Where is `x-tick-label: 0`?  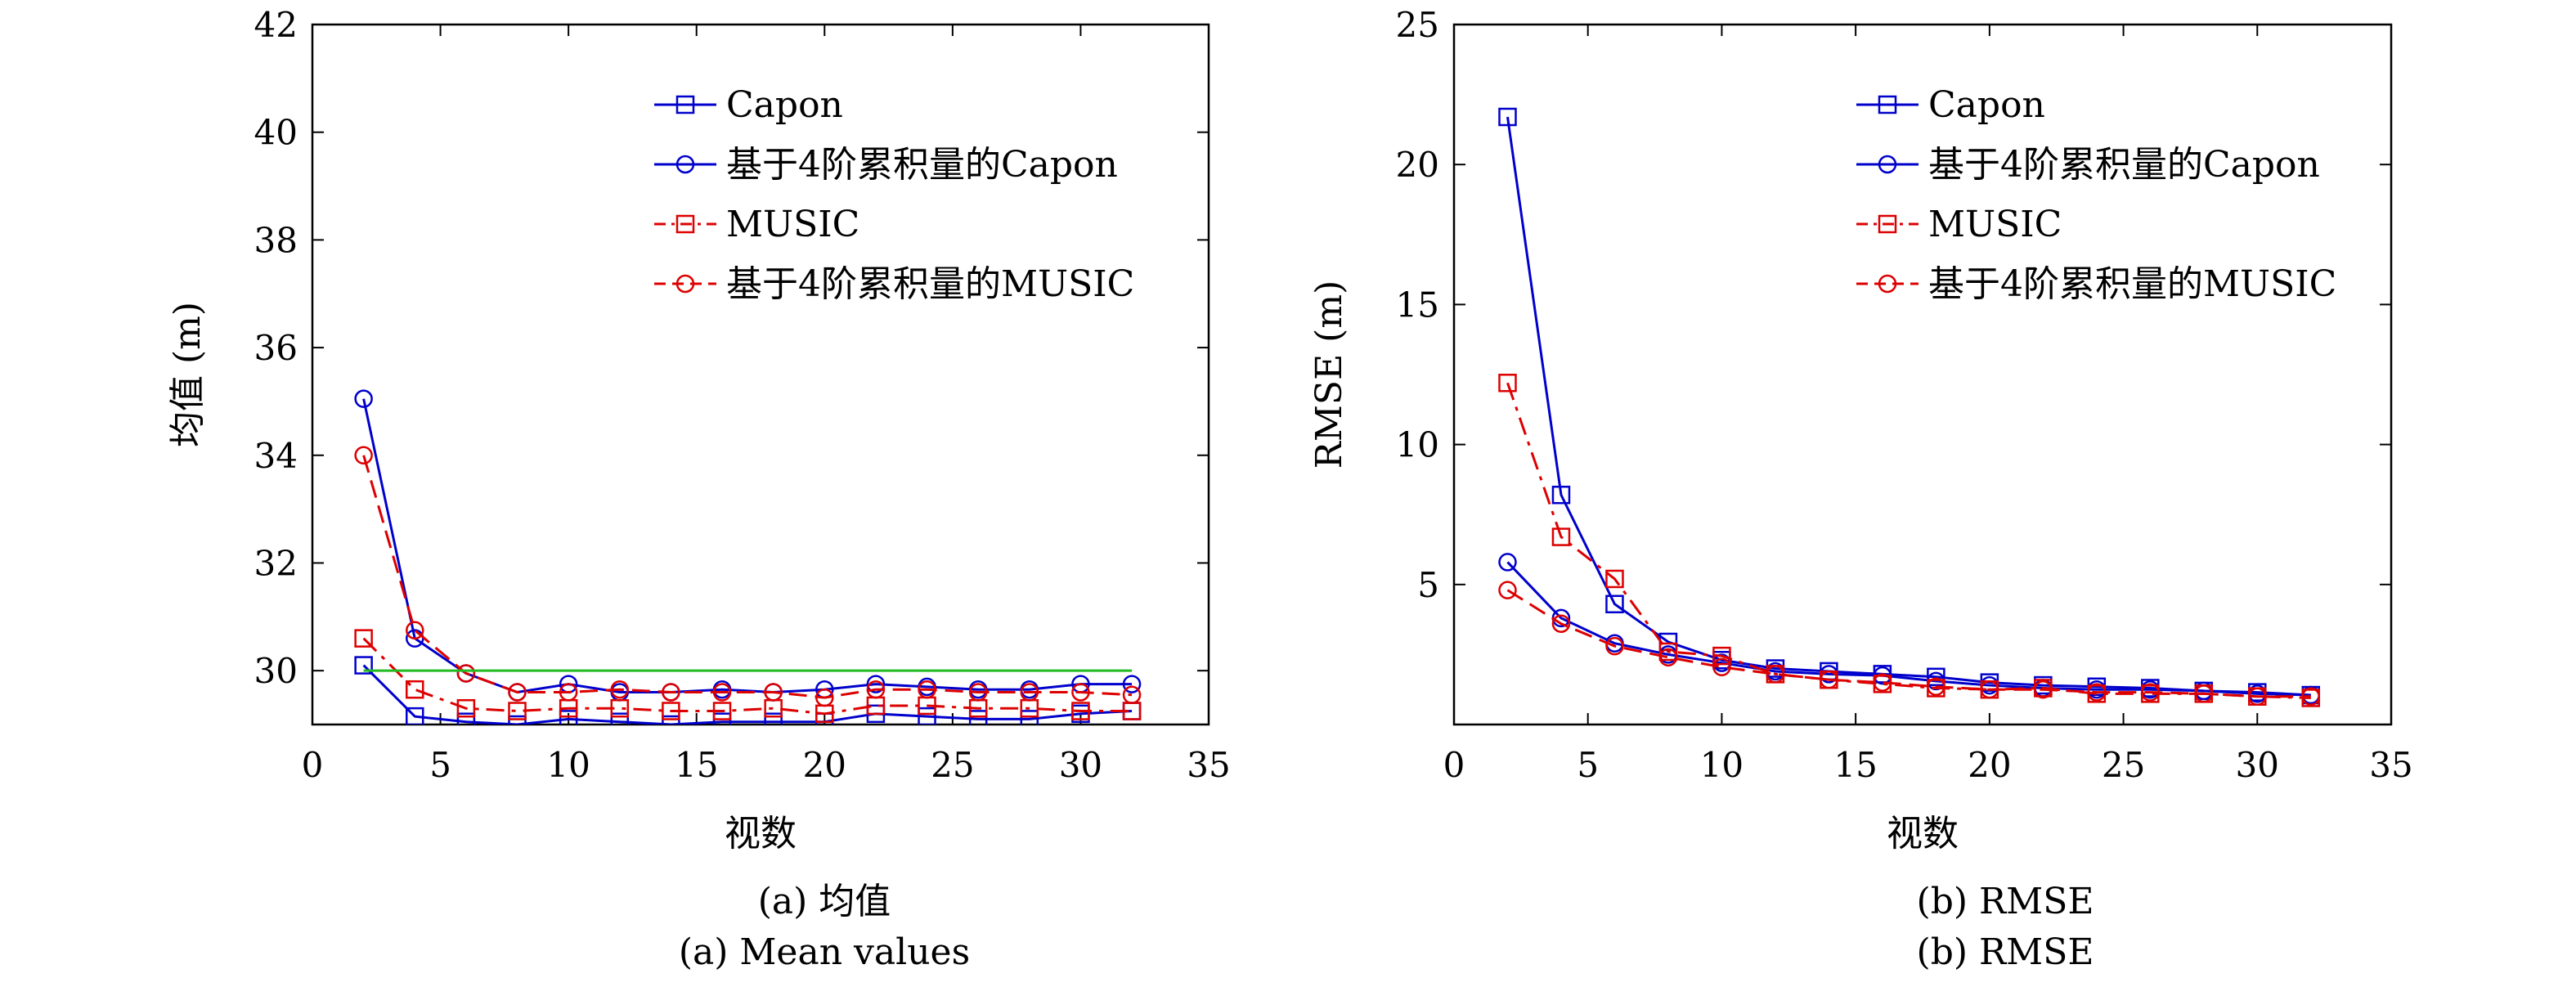 x-tick-label: 0 is located at coordinates (313, 765).